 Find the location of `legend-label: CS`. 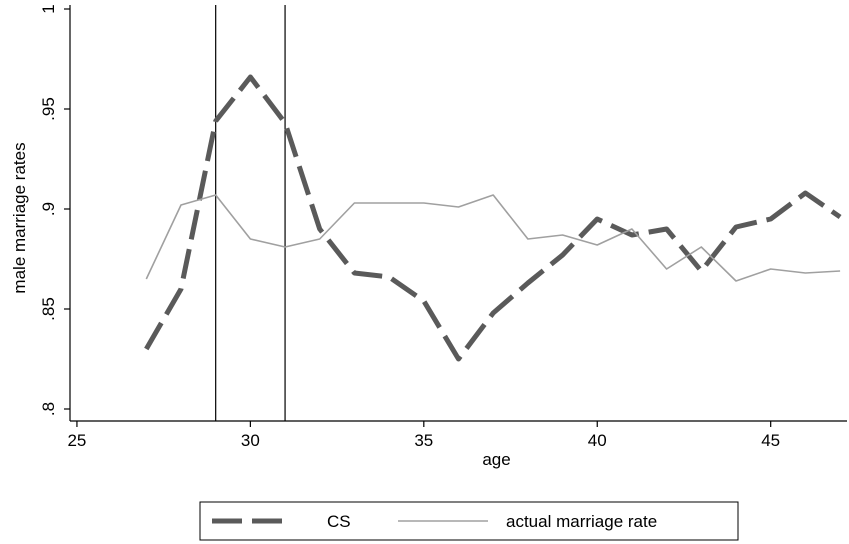

legend-label: CS is located at coordinates (339, 521).